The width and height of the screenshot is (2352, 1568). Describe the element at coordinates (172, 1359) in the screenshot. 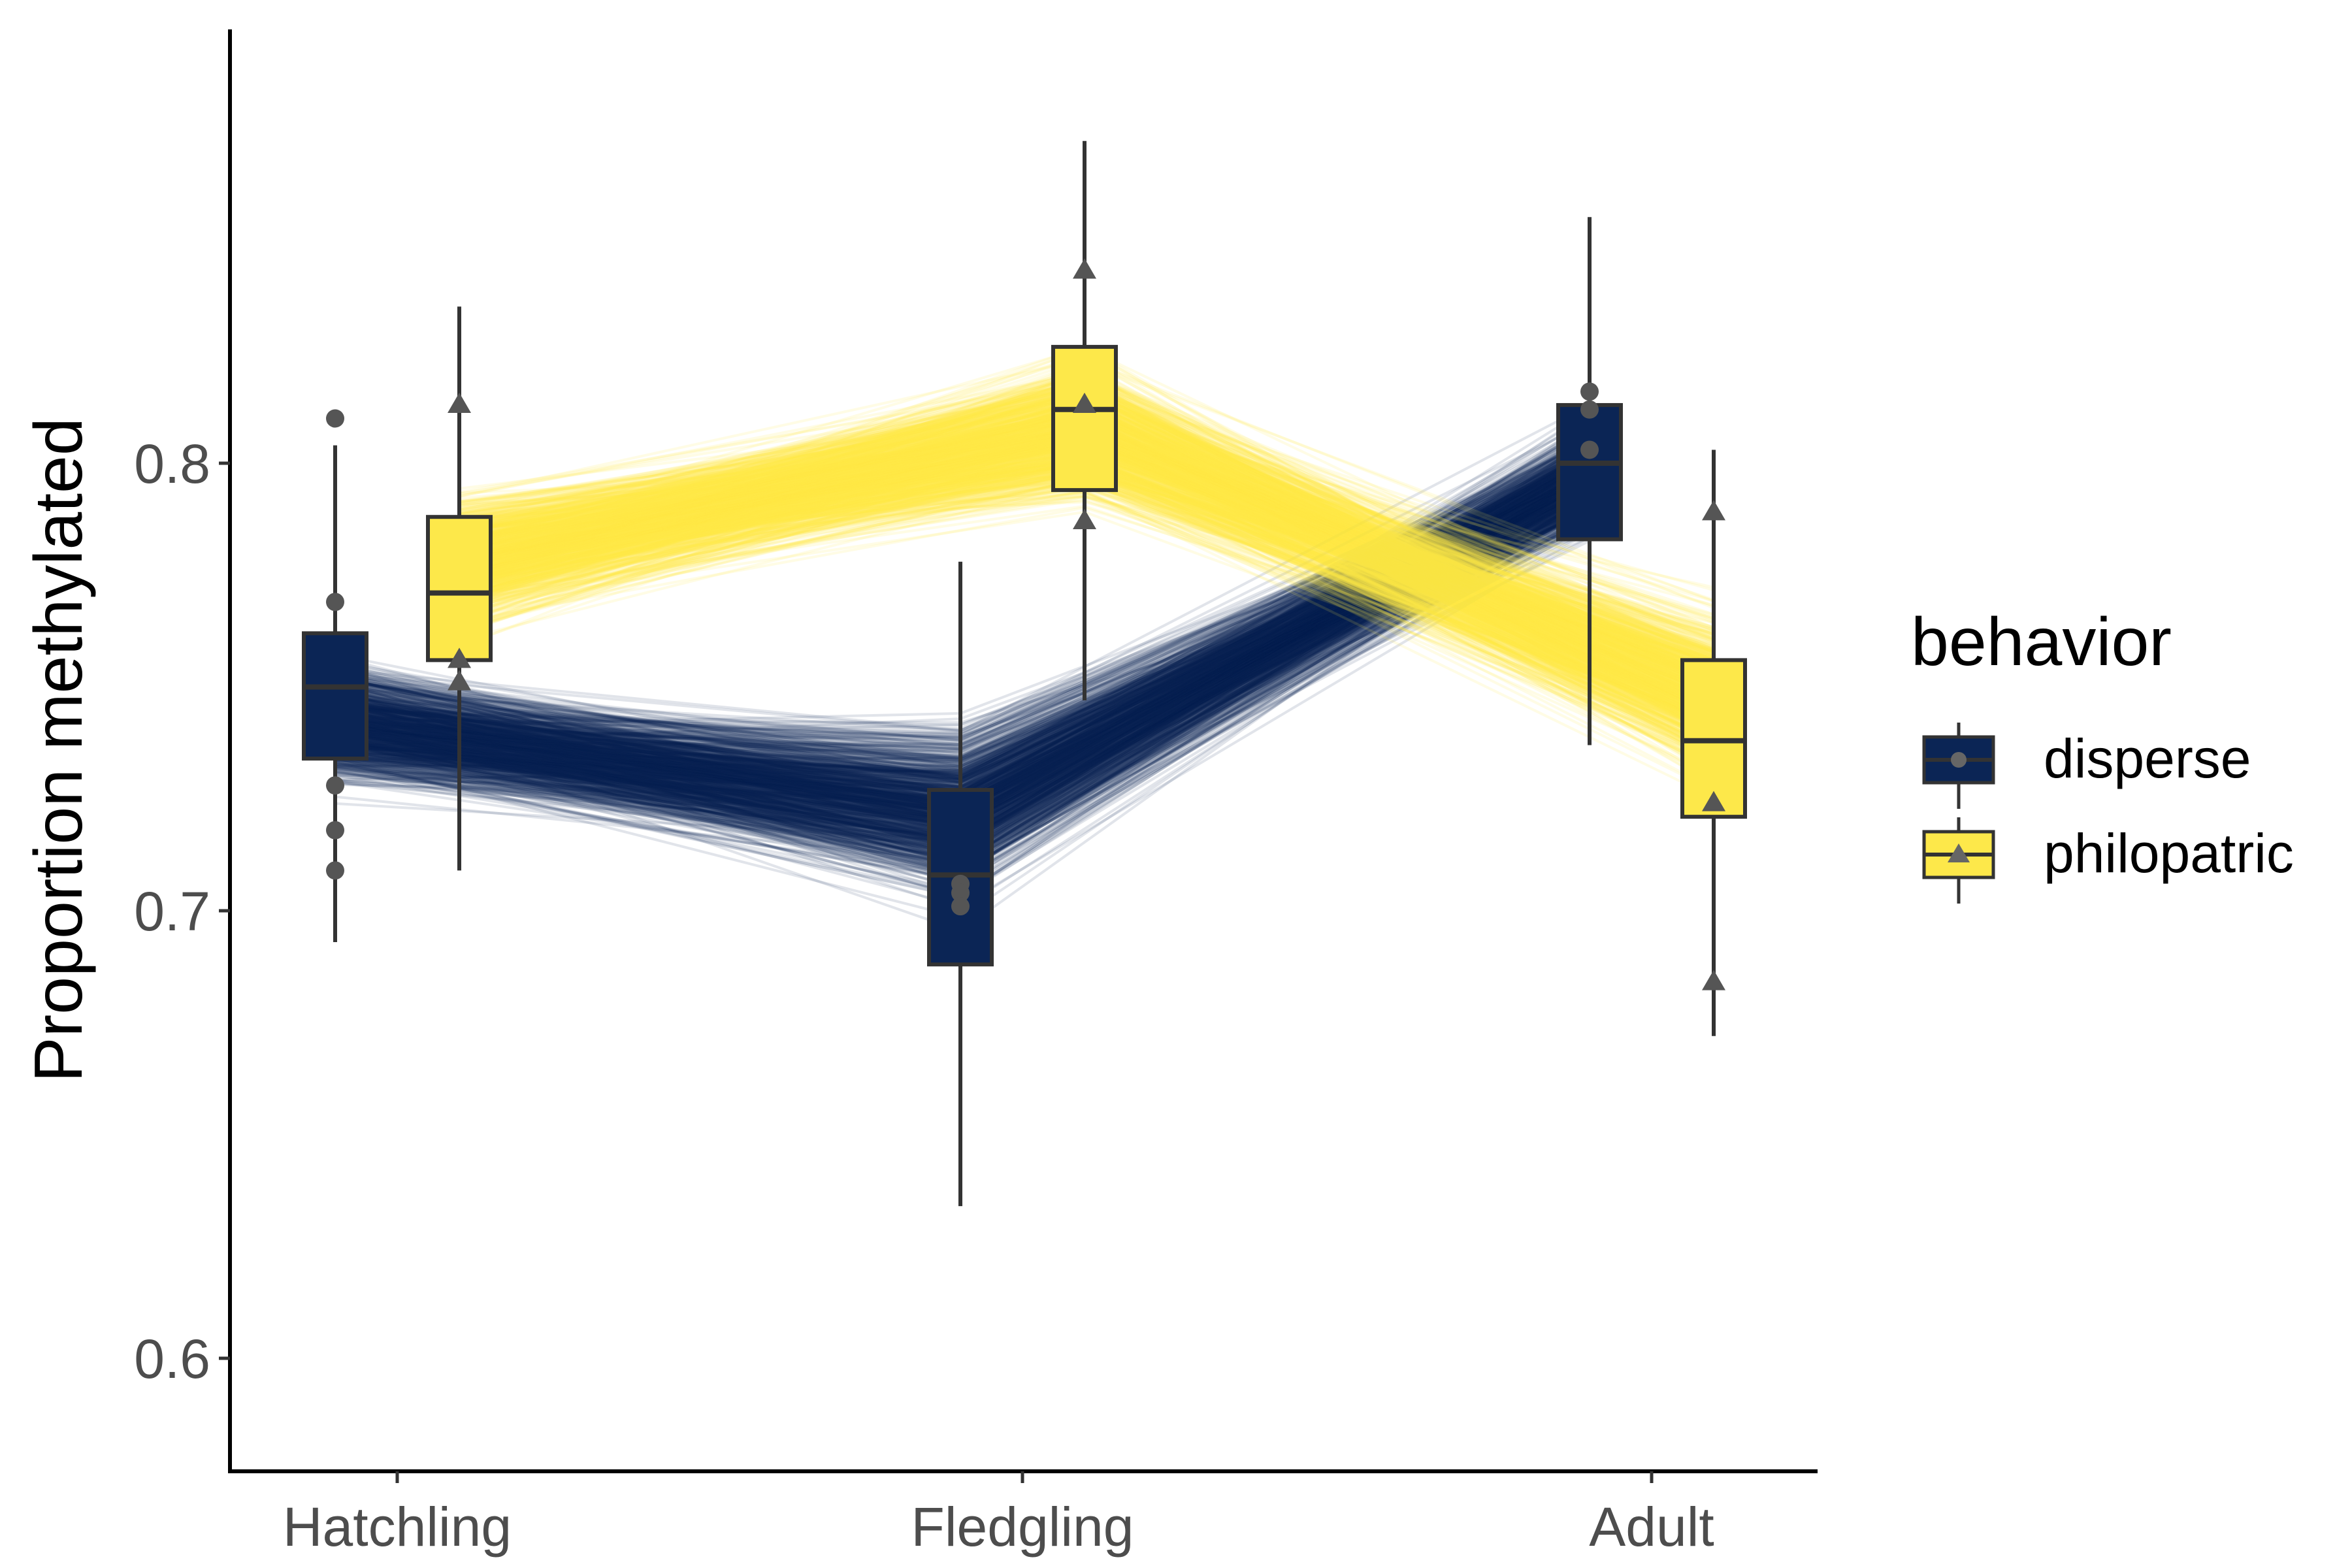

I see `y-tick-label: 0.6` at that location.